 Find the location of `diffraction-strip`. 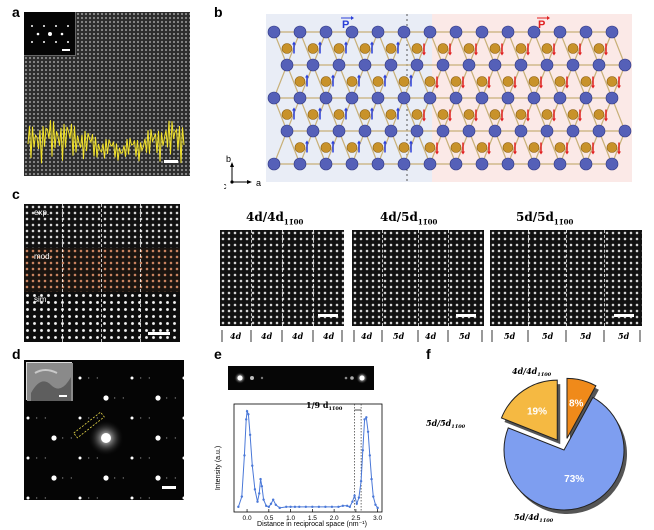

diffraction-strip is located at coordinates (301, 378).